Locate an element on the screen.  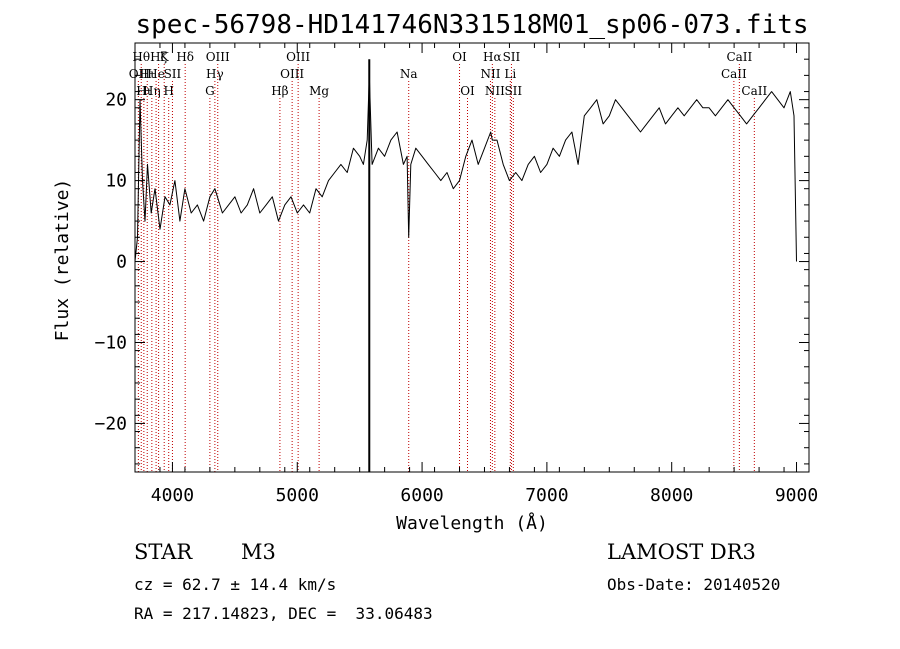
x-tick-label: 9000 is located at coordinates (796, 495).